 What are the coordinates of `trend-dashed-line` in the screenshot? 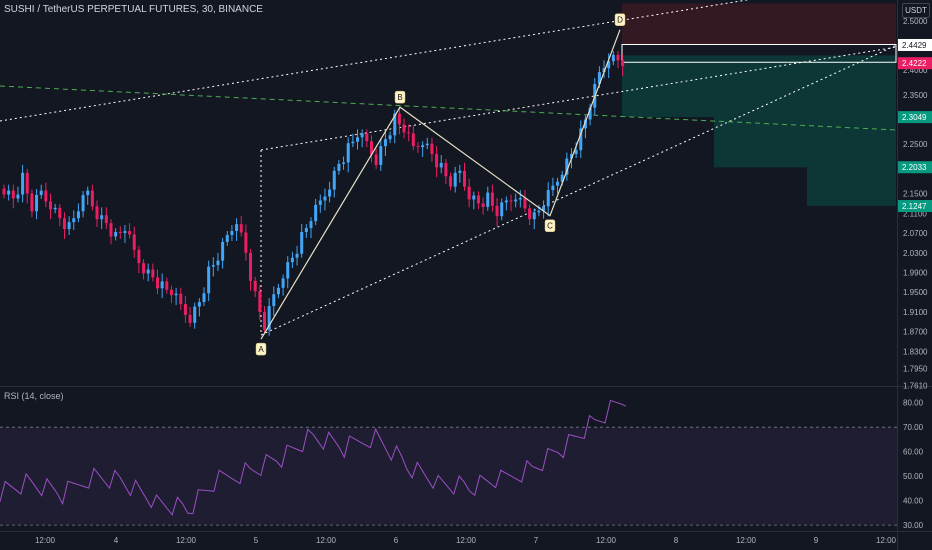 It's located at (449, 108).